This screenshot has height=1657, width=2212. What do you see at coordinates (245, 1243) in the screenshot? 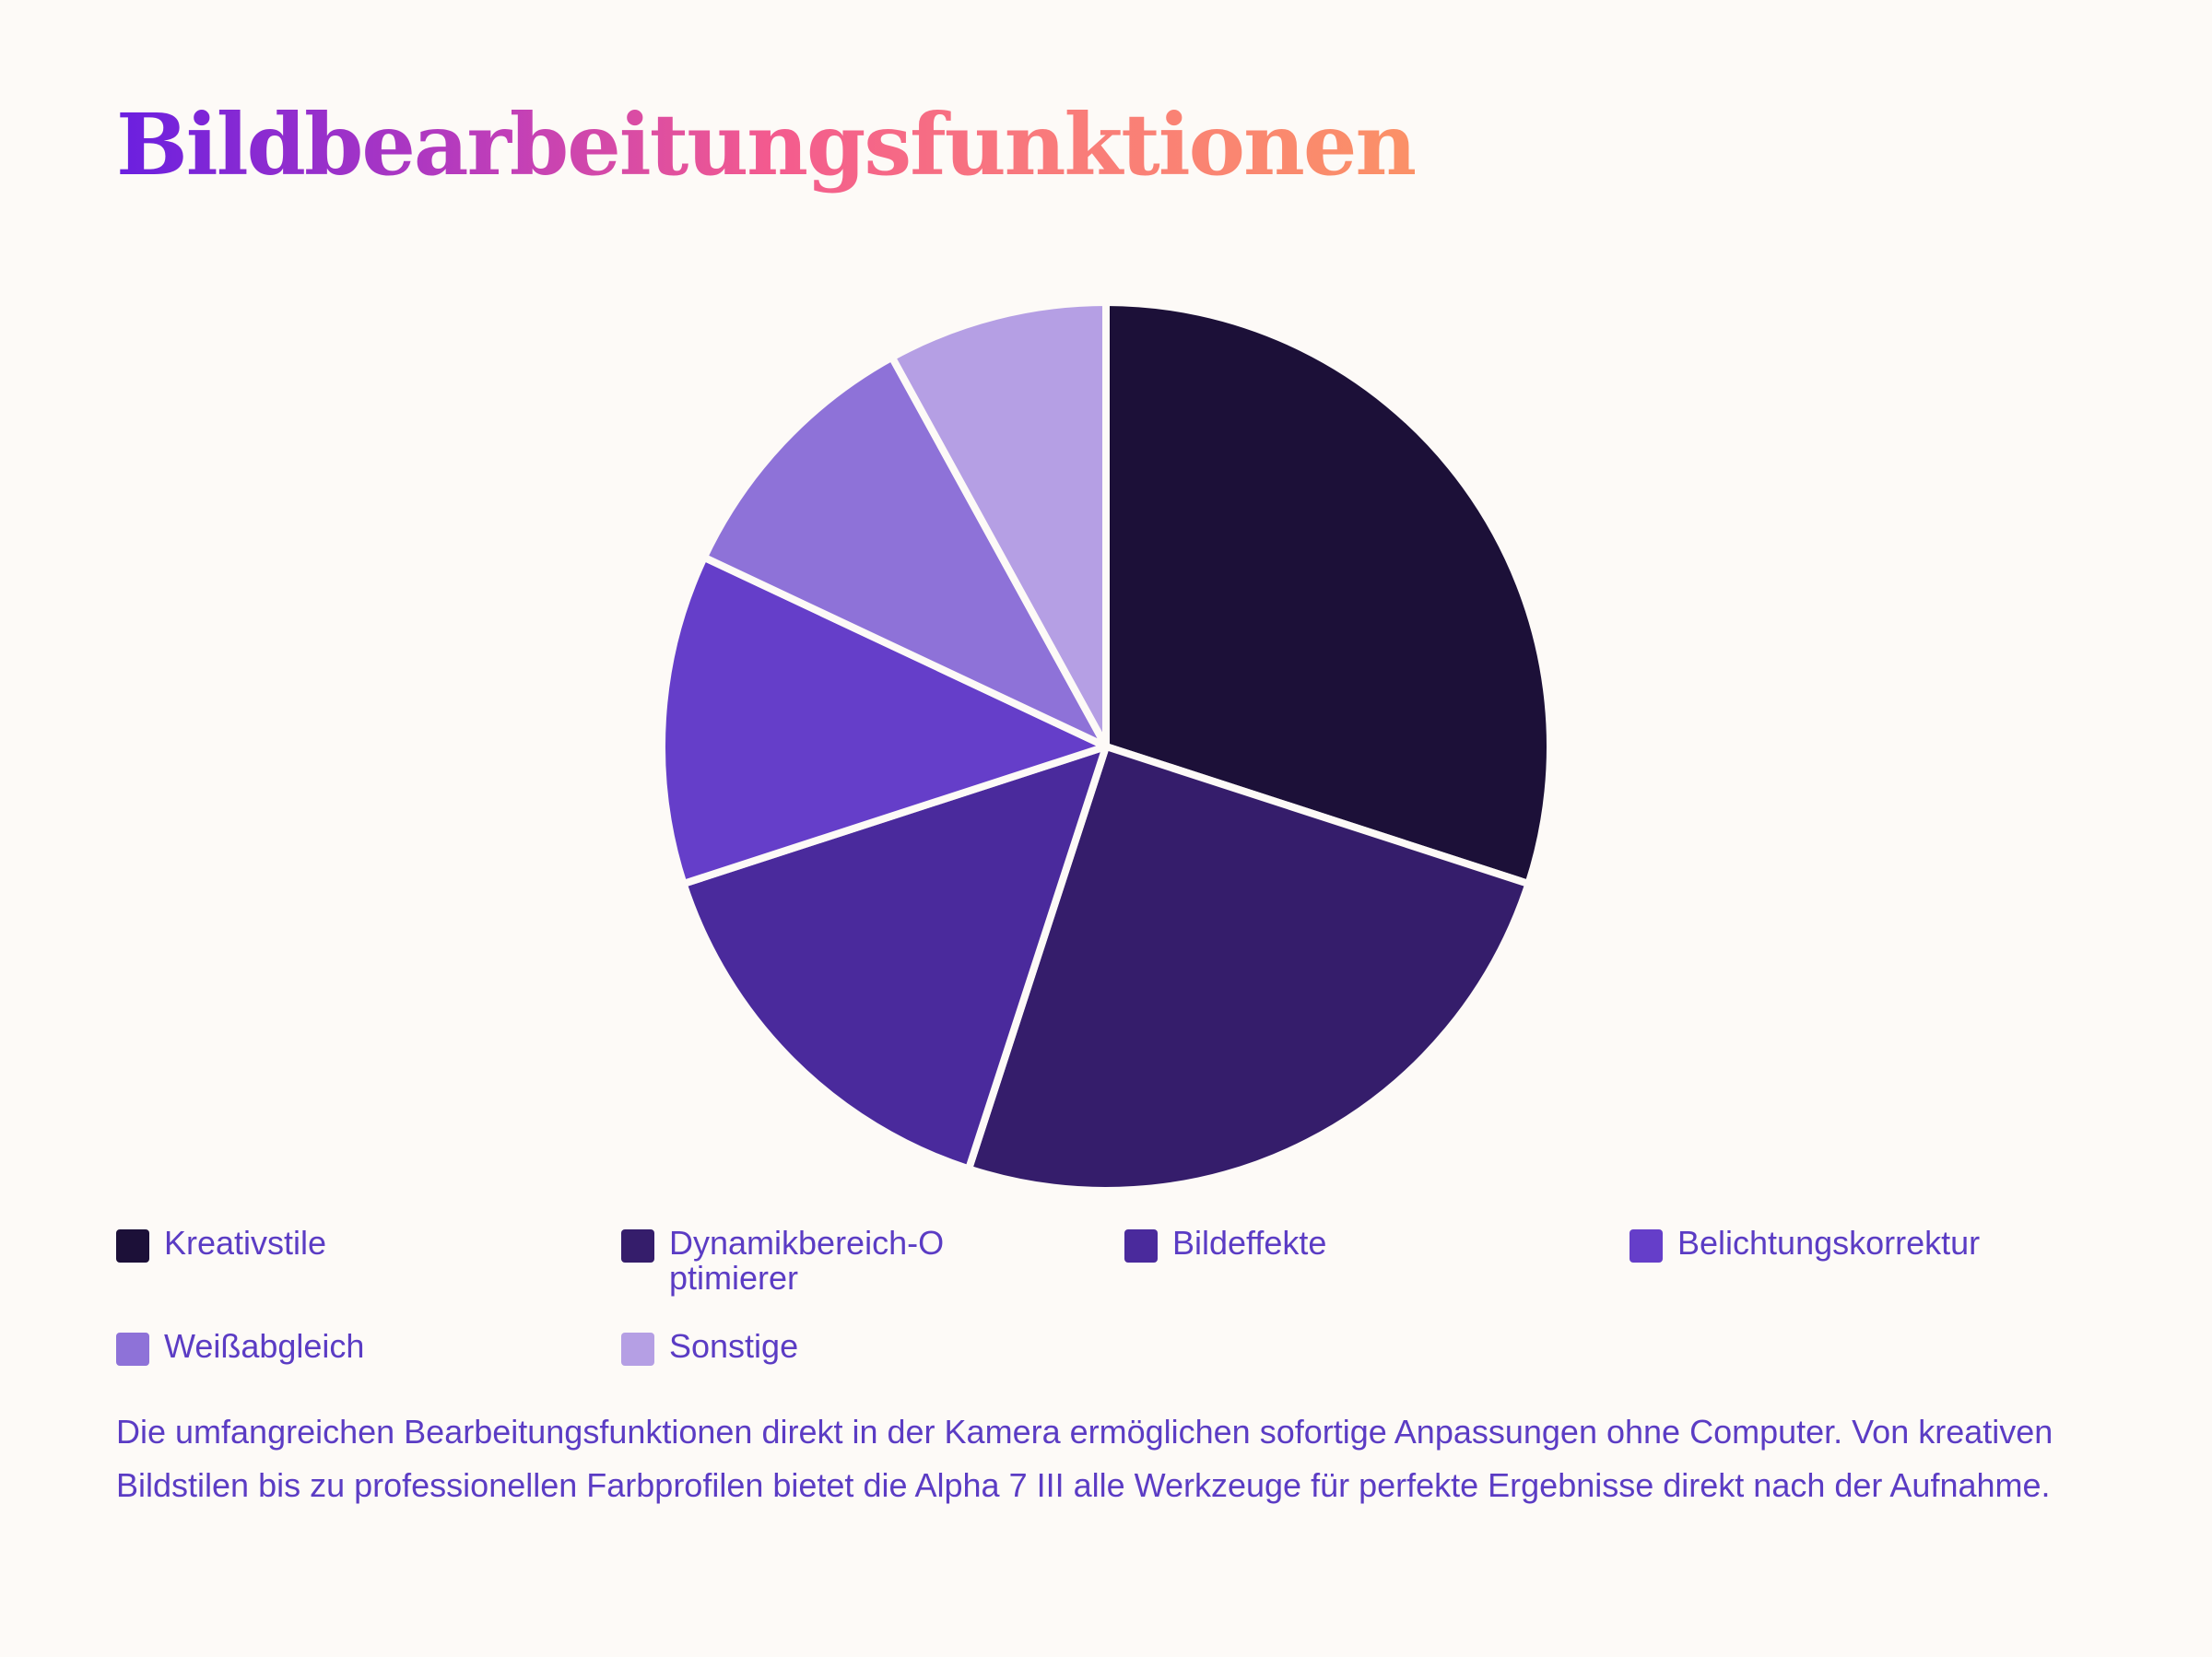
I see `legend-label: Kreativstile` at bounding box center [245, 1243].